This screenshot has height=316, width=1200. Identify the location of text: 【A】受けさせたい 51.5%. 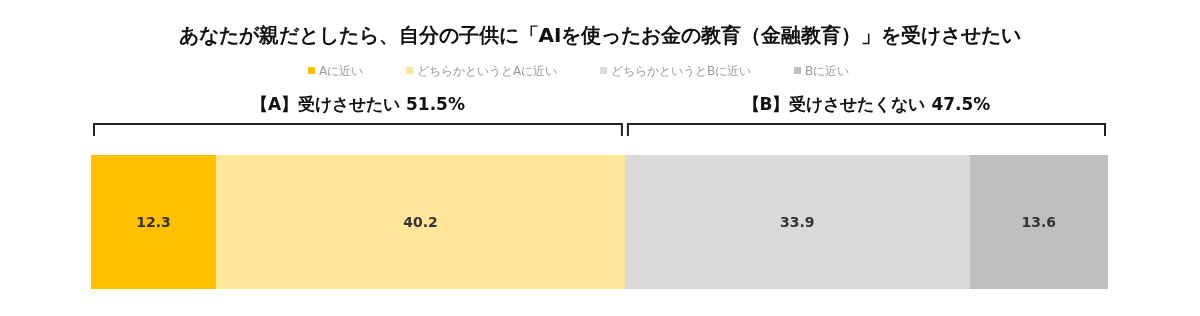
(357, 104).